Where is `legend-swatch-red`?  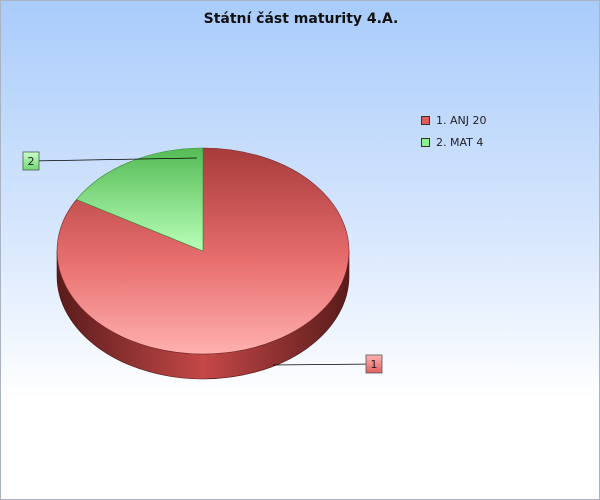
legend-swatch-red is located at coordinates (425, 120).